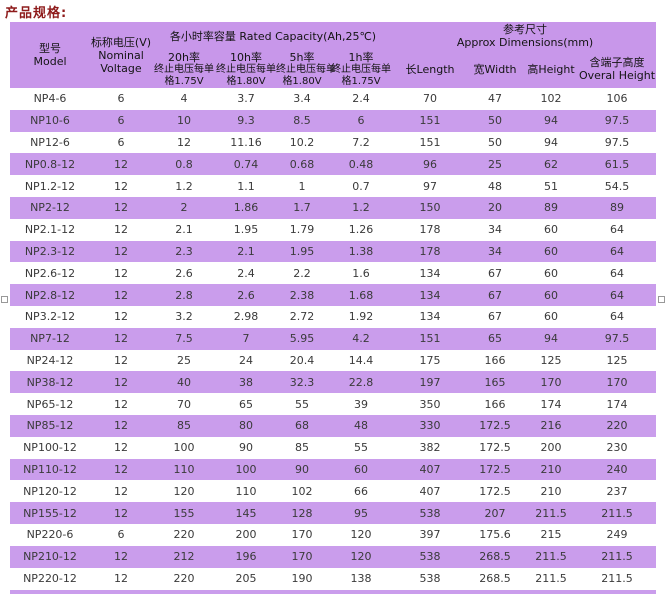  I want to click on value-cell: 2.6, so click(246, 295).